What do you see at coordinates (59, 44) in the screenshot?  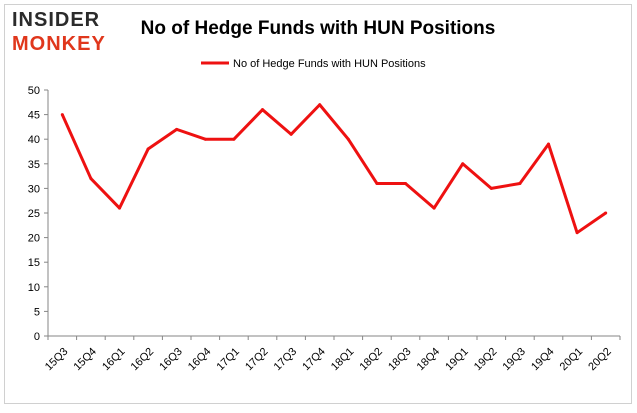 I see `logo-line-2: MONKEY` at bounding box center [59, 44].